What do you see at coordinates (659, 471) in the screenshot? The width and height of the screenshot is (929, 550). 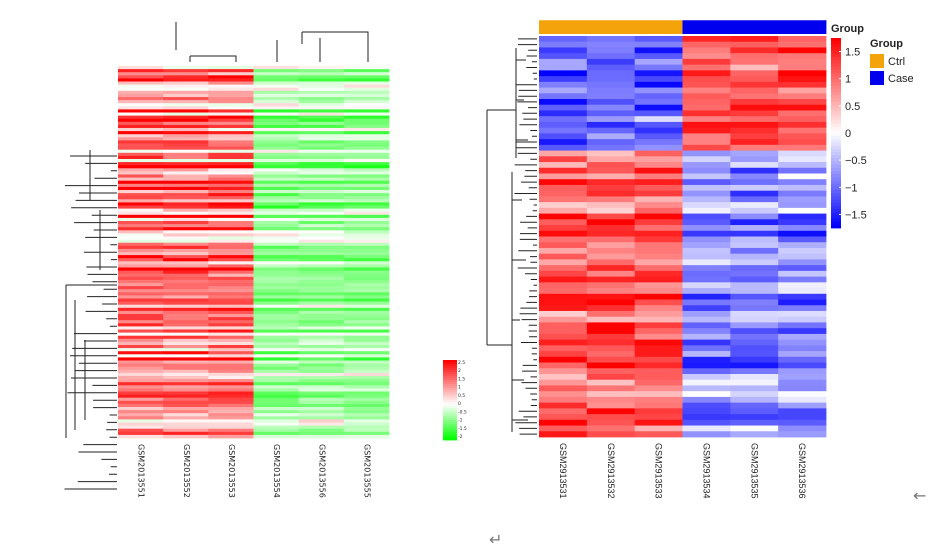 I see `right-sample-label: GSM2913533` at bounding box center [659, 471].